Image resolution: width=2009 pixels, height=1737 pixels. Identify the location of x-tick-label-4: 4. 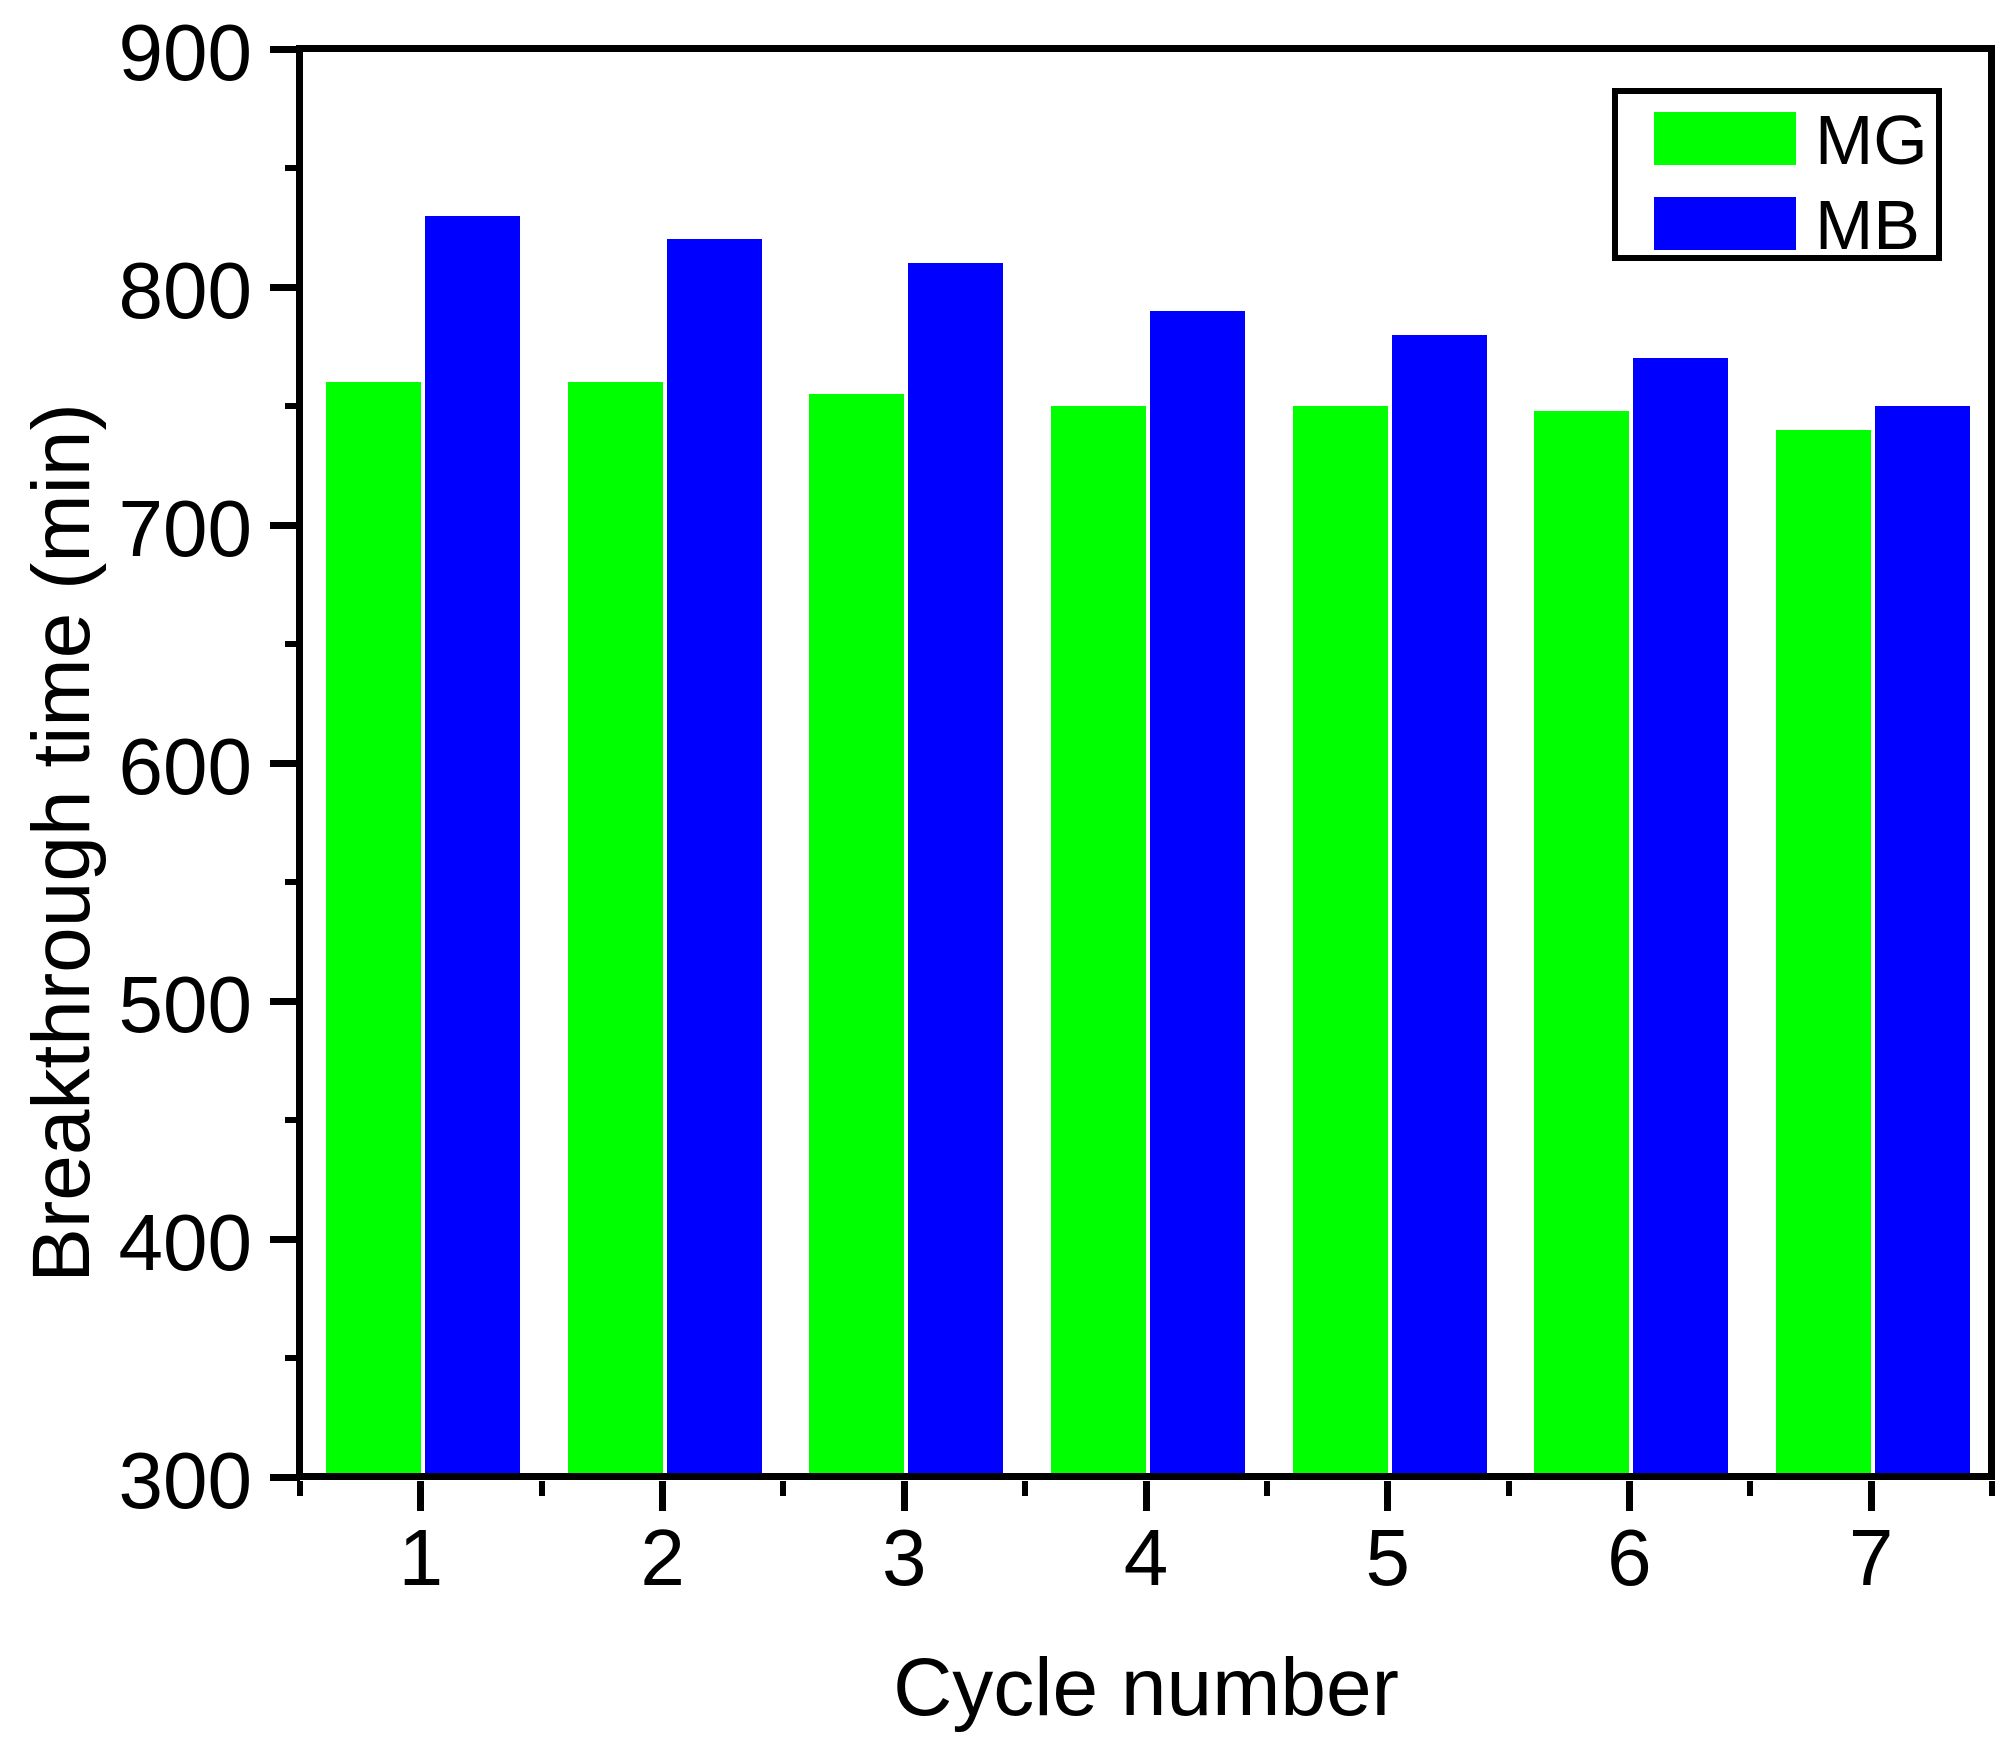
(1146, 1557).